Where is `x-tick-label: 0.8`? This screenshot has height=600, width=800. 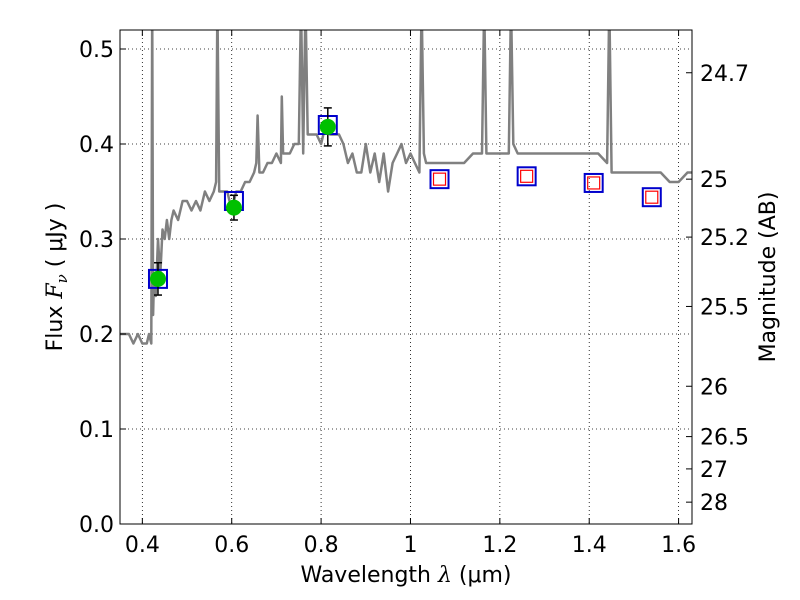 x-tick-label: 0.8 is located at coordinates (321, 545).